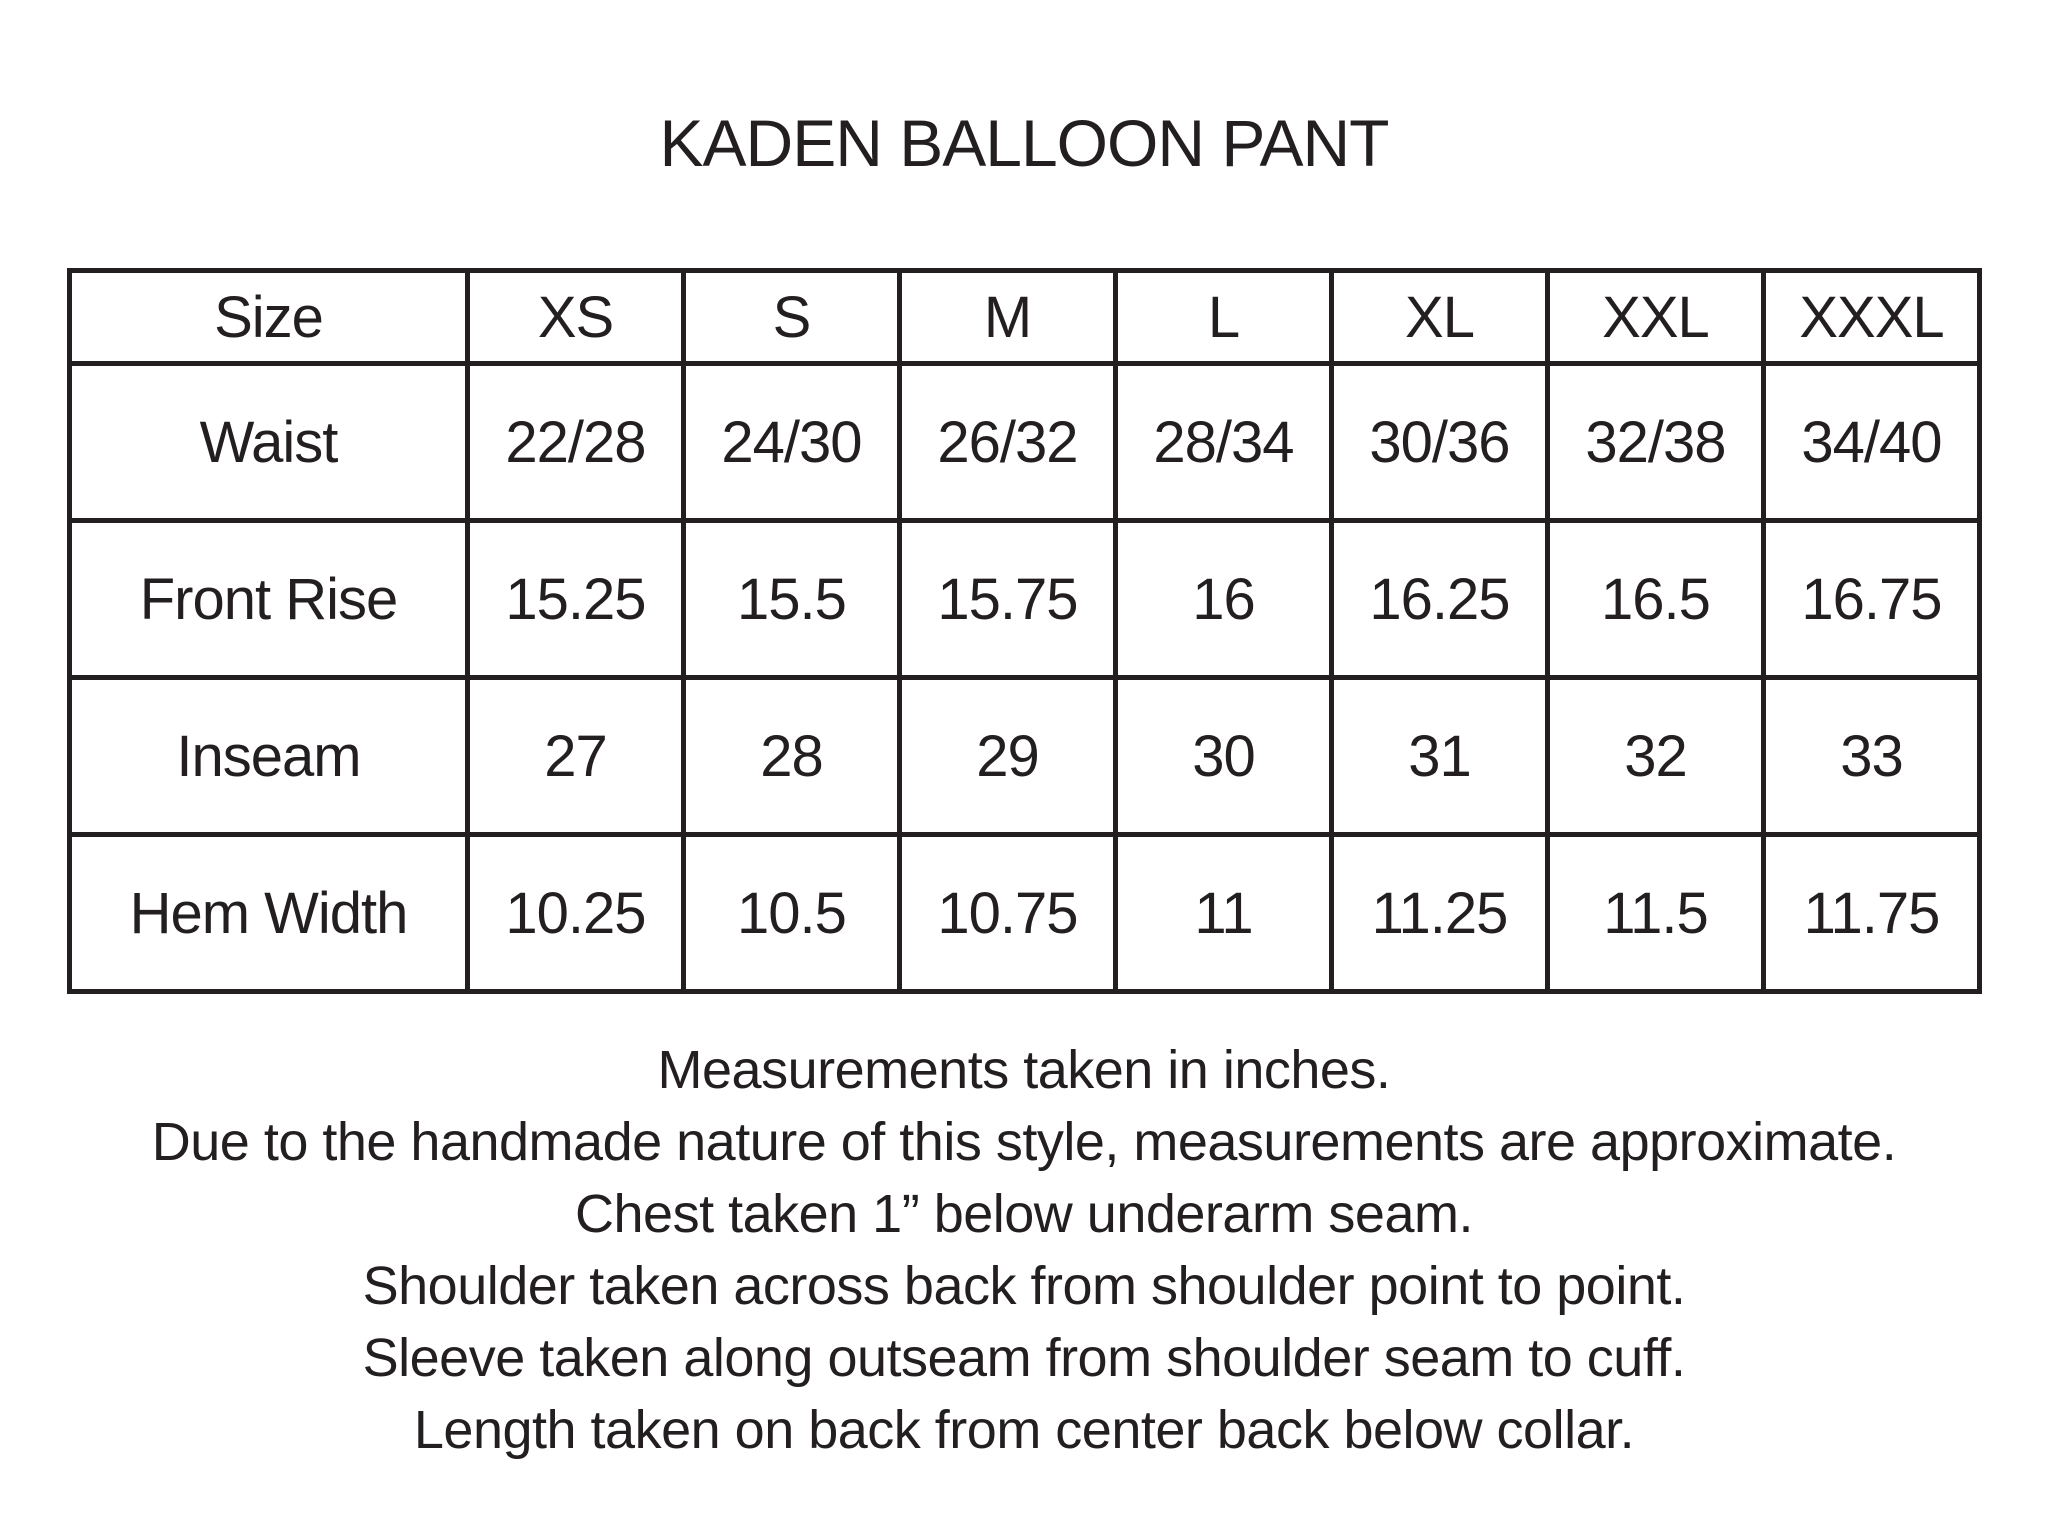 This screenshot has width=2048, height=1536. Describe the element at coordinates (575, 442) in the screenshot. I see `table-cell: 22/28` at that location.